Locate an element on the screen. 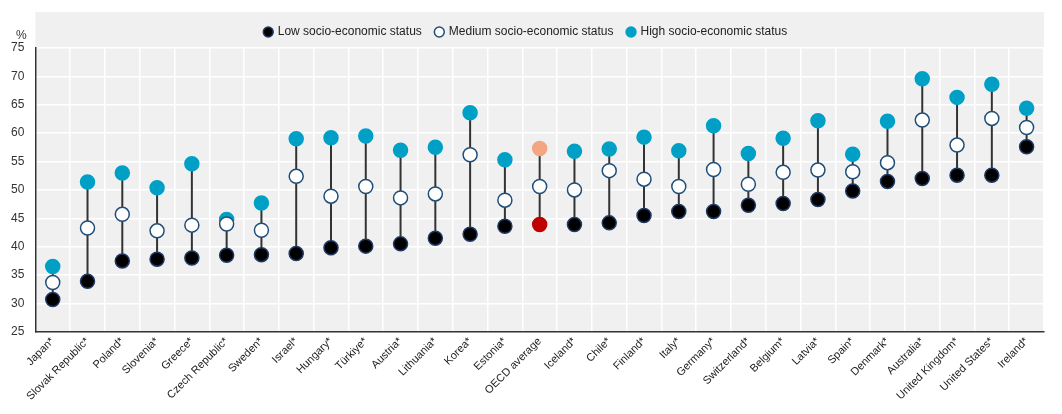 Image resolution: width=1062 pixels, height=414 pixels. y-tick-label: 70 is located at coordinates (17, 75).